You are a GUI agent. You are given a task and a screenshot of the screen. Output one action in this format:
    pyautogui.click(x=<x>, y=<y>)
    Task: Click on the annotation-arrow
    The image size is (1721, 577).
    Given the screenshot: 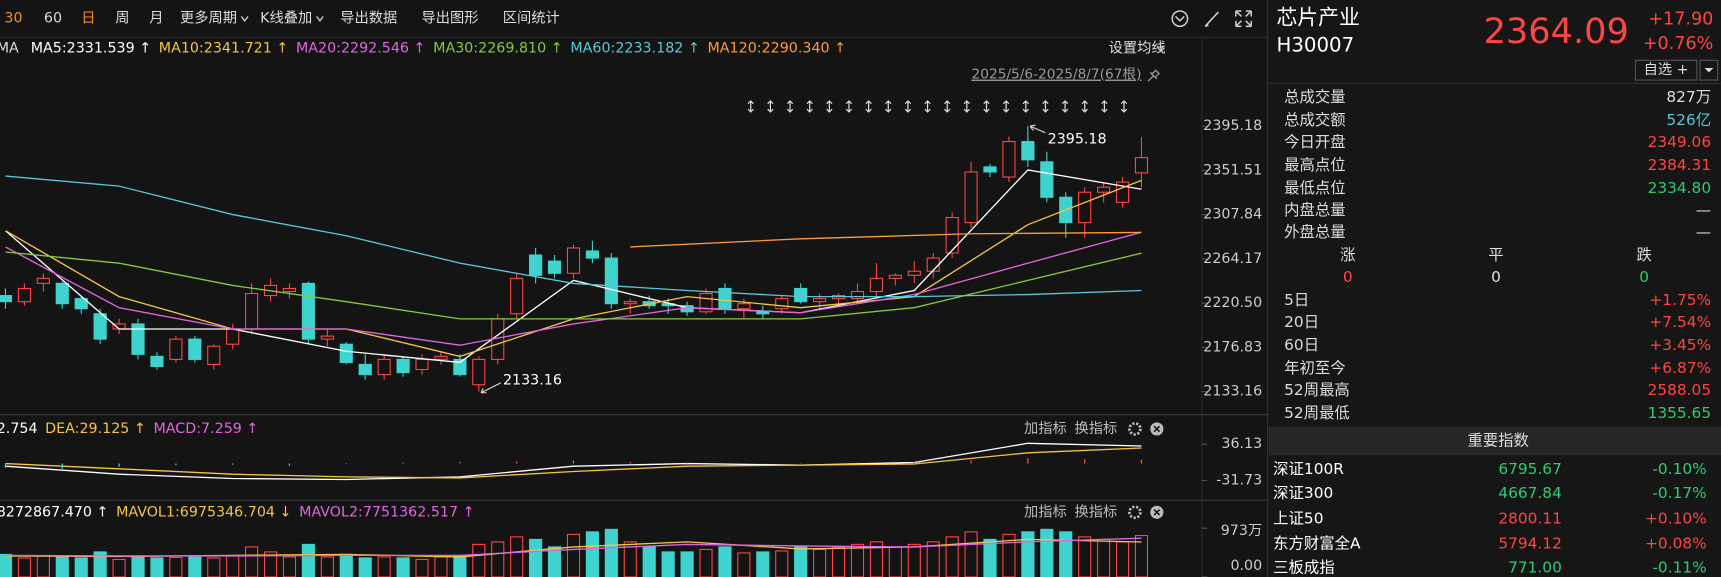 What is the action you would take?
    pyautogui.click(x=491, y=388)
    